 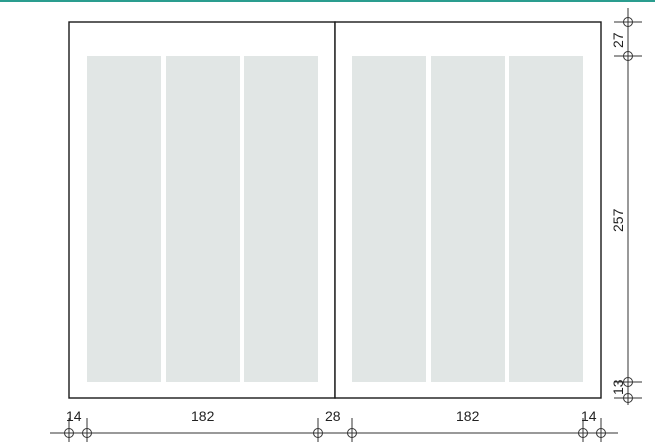 What do you see at coordinates (468, 416) in the screenshot?
I see `dim-text-width-right: 182` at bounding box center [468, 416].